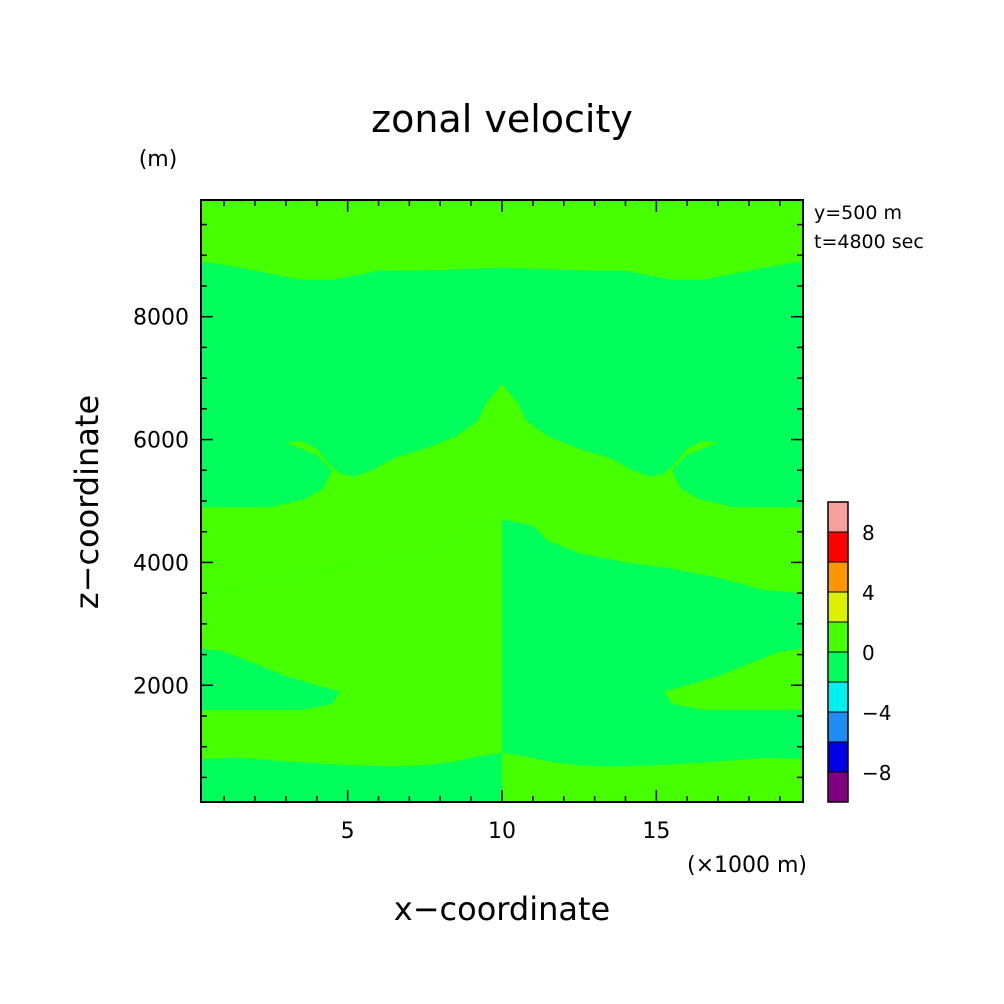  I want to click on y-tick-label: 2000, so click(161, 686).